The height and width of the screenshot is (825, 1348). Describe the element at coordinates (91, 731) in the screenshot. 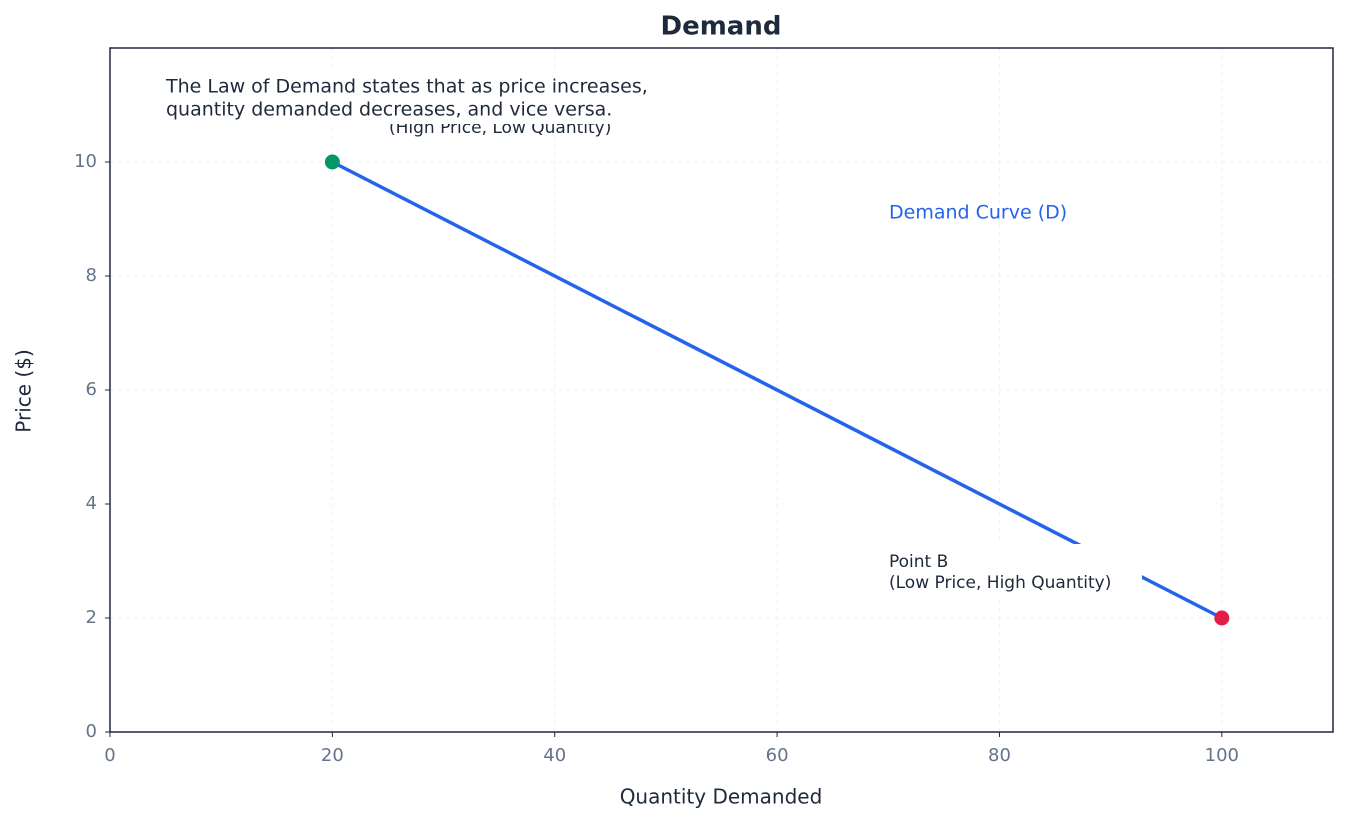

I see `y-tick-label: 0` at that location.